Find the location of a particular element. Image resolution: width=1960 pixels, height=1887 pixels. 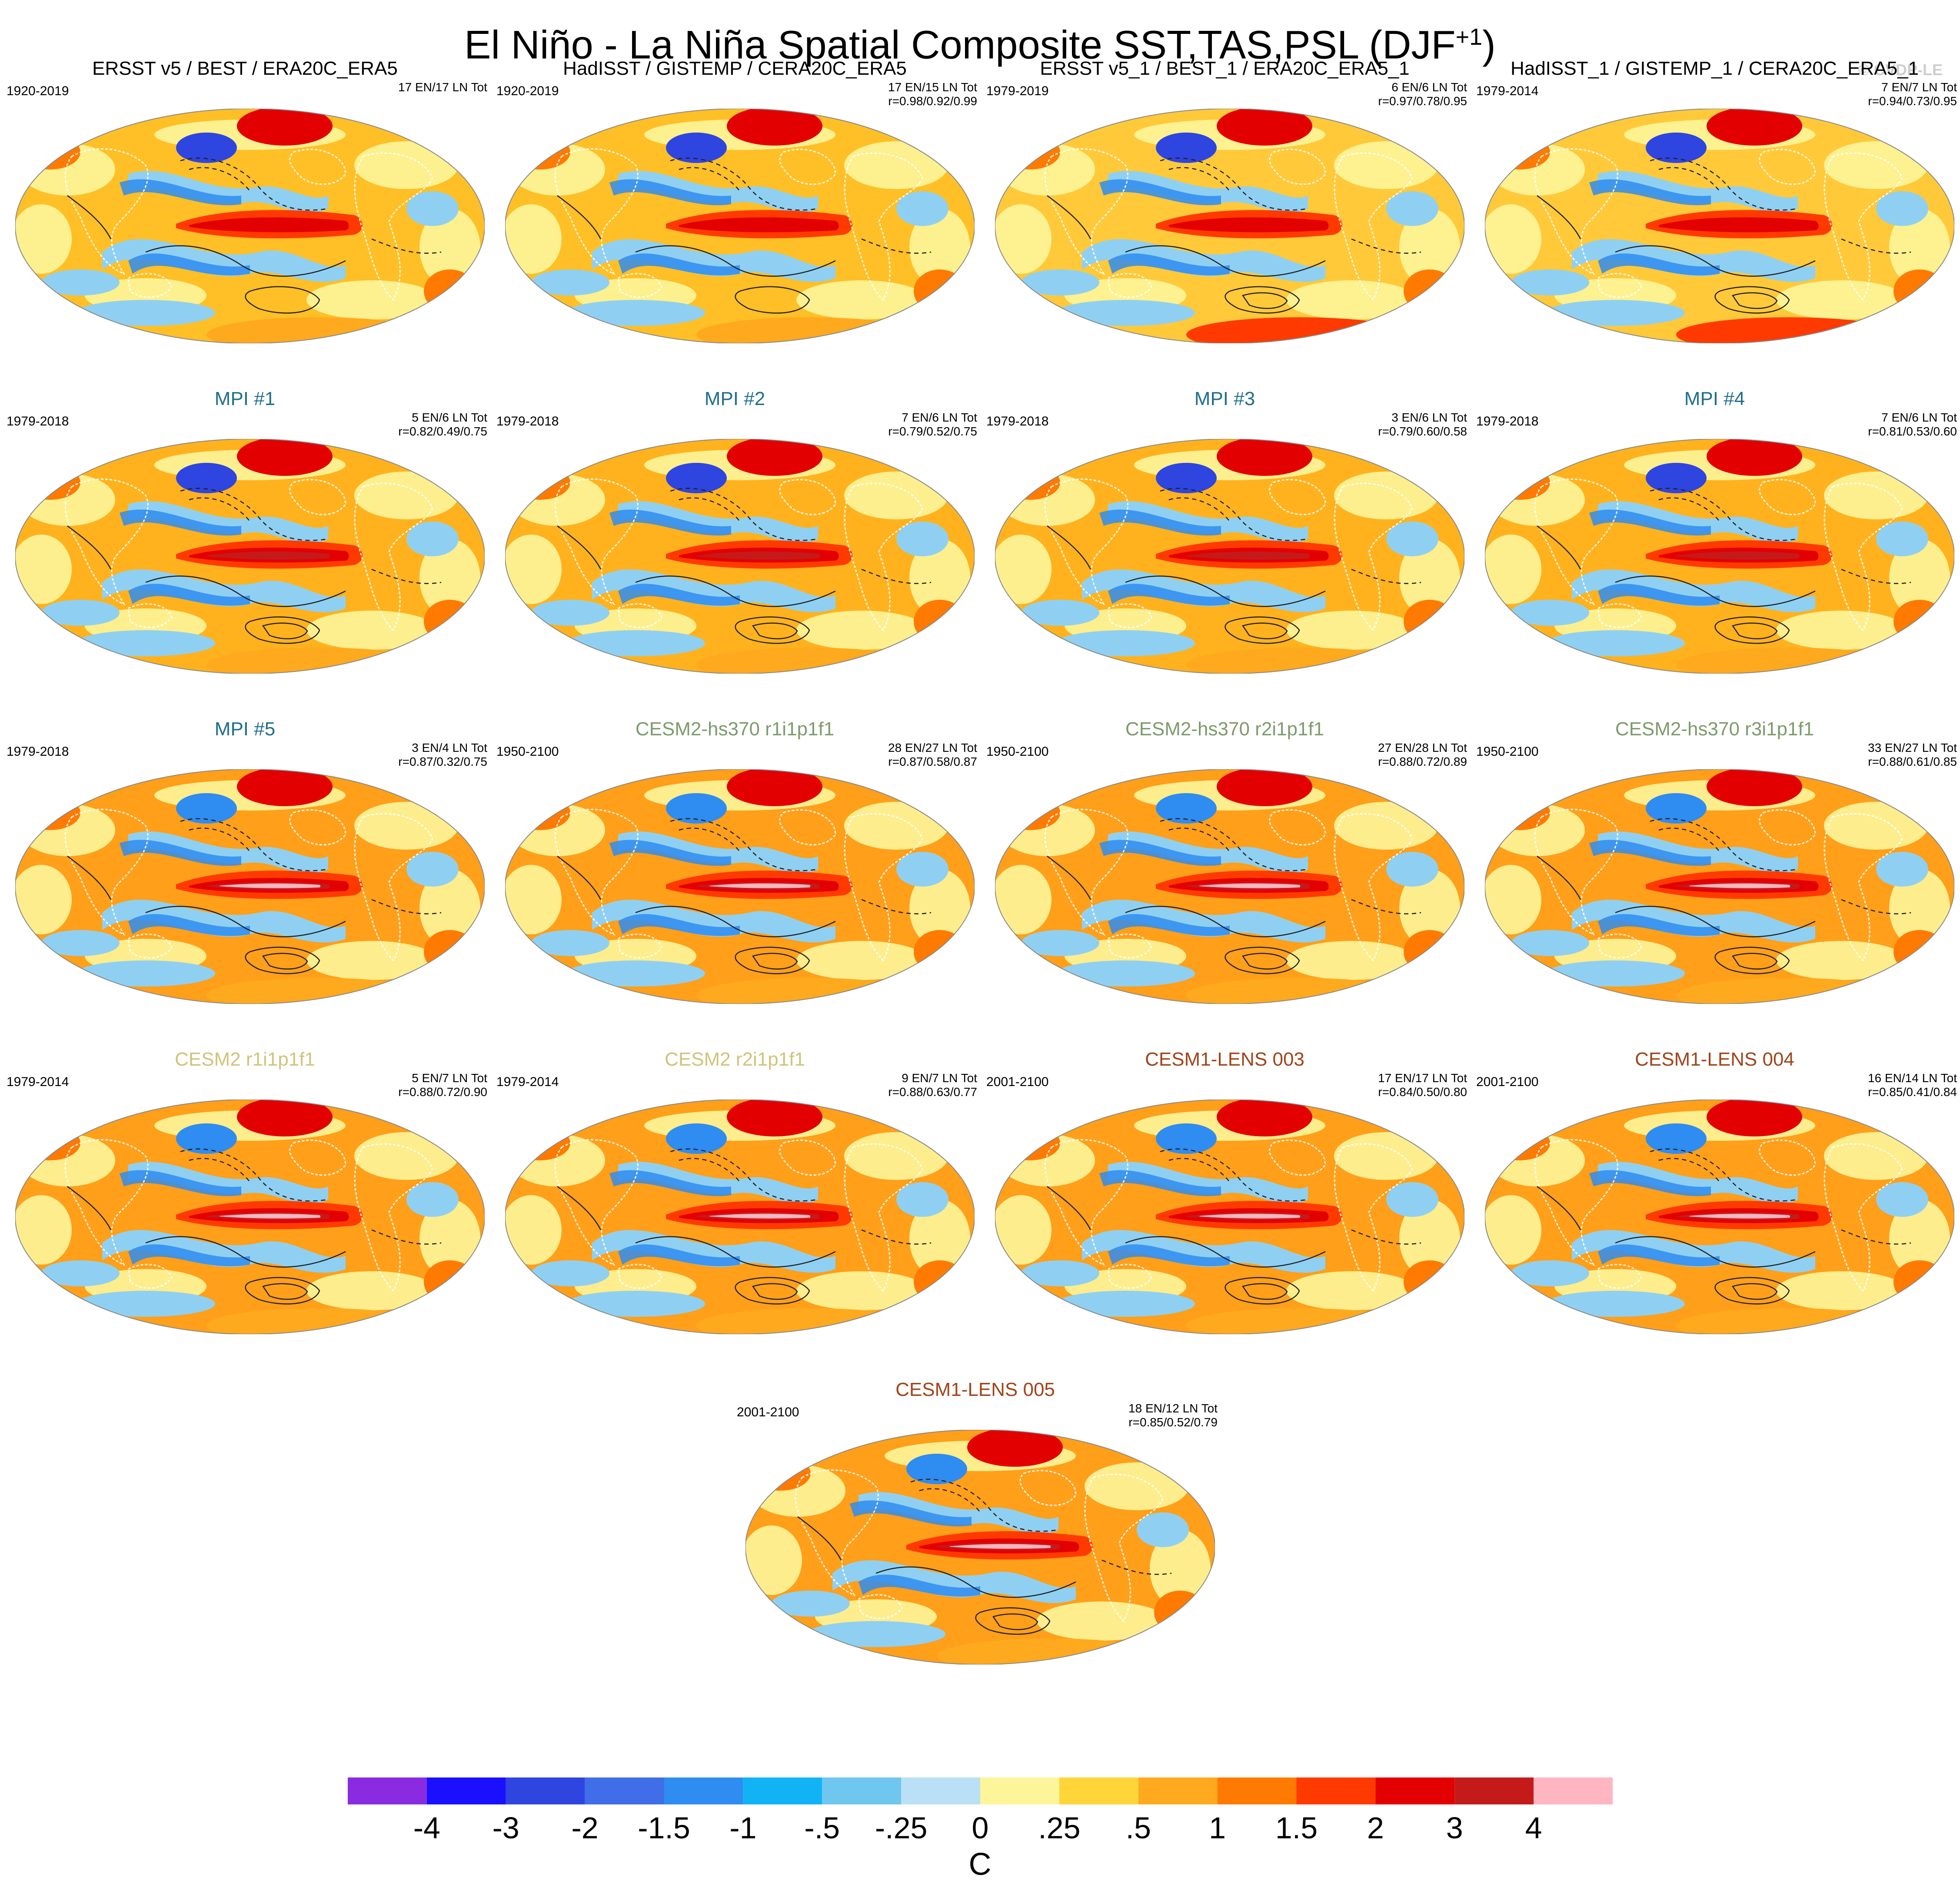

panel-title: MPI #2 is located at coordinates (734, 398).